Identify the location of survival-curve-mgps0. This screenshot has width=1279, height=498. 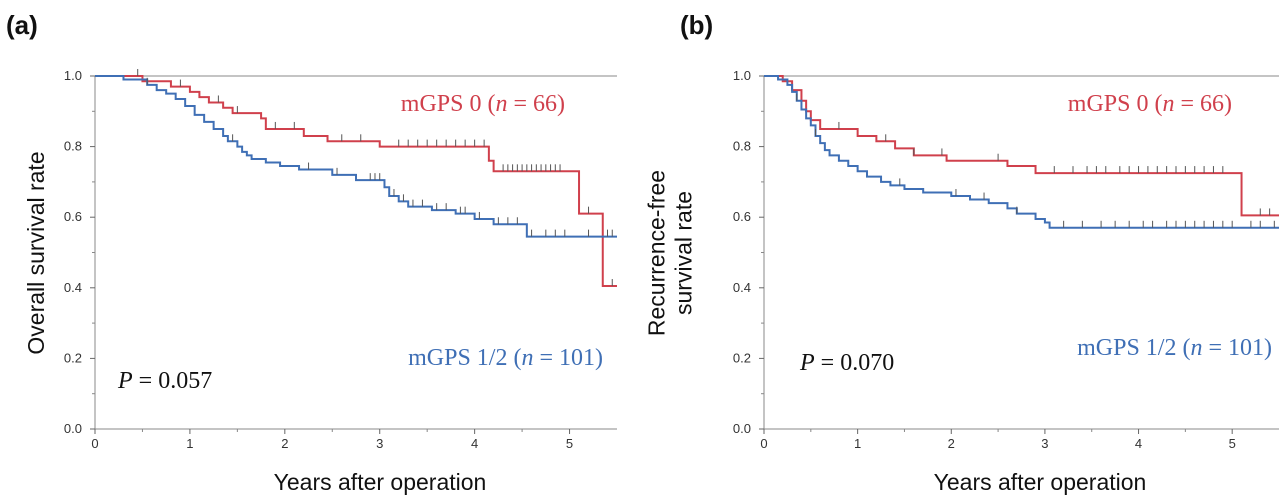
(1021, 146).